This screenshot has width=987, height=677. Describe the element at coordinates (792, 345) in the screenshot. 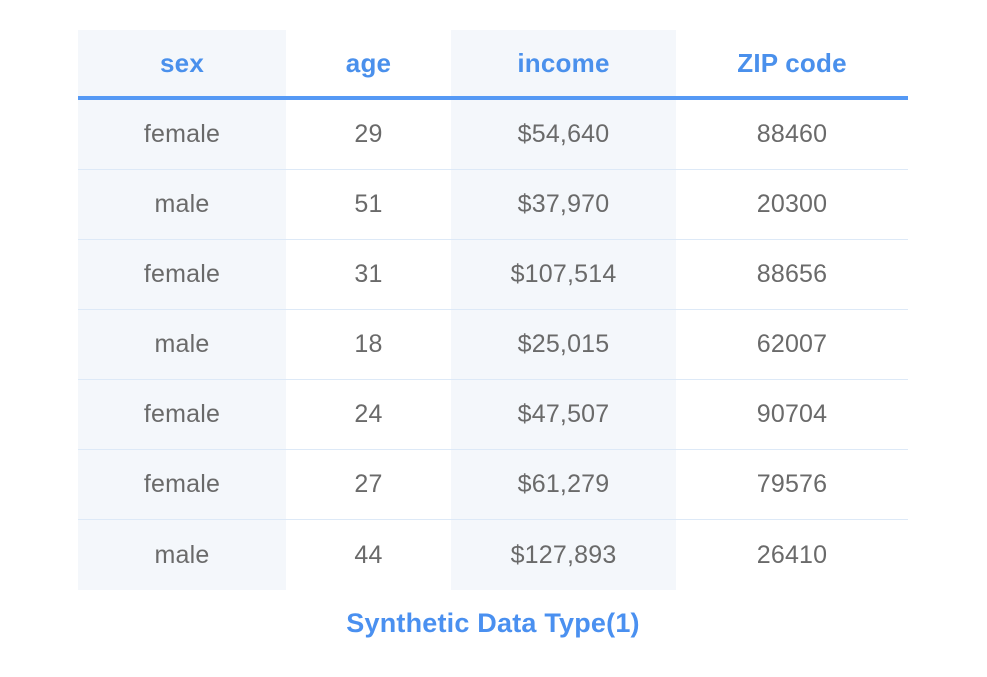

I see `cell-zip: 62007` at that location.